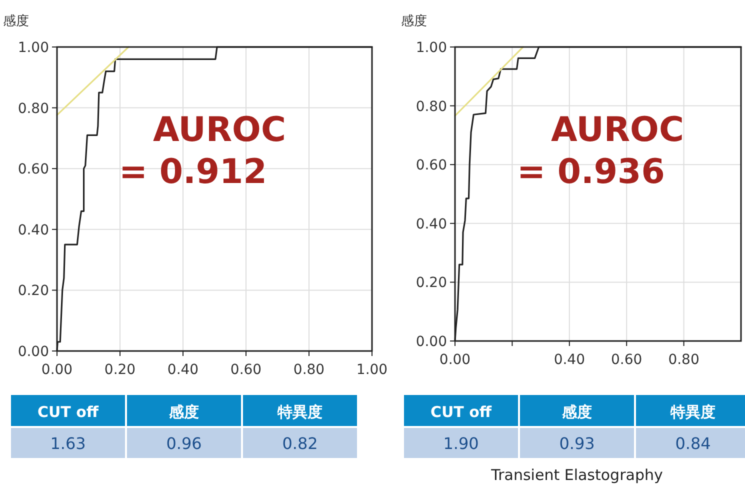 The image size is (745, 485). Describe the element at coordinates (693, 443) in the screenshot. I see `text: 0.84` at that location.